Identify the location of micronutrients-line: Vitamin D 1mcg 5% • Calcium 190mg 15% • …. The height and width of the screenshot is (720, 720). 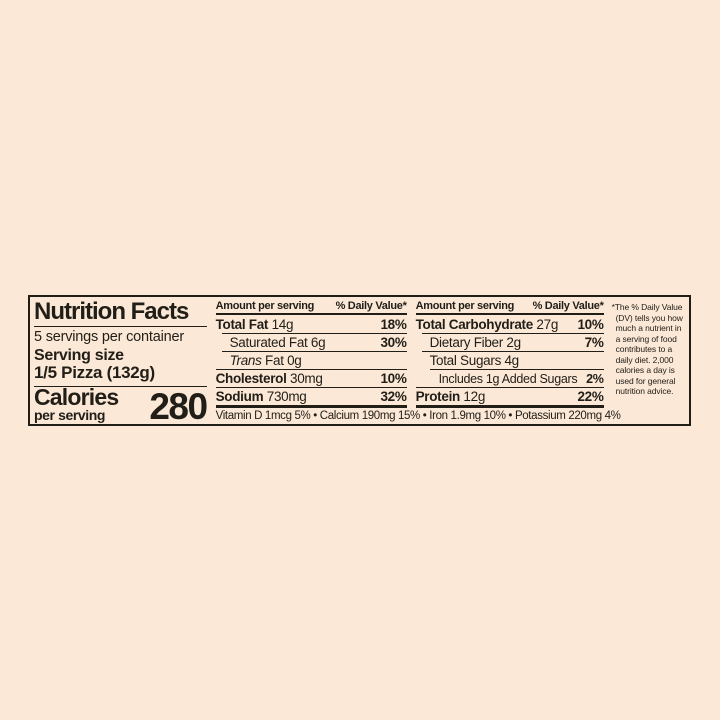
(418, 416).